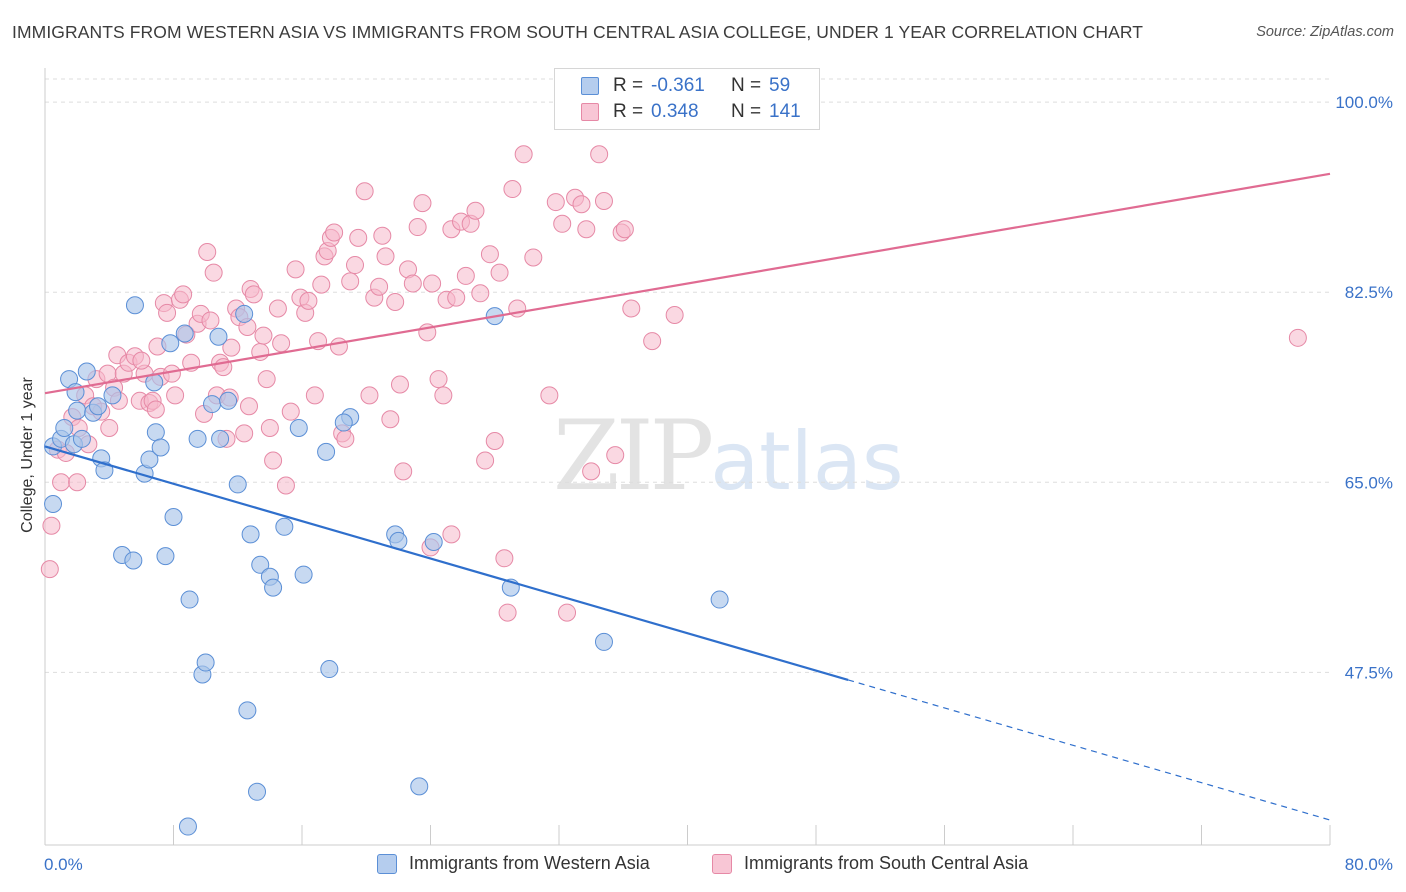  Describe the element at coordinates (746, 111) in the screenshot. I see `legend-n-label: N =` at that location.